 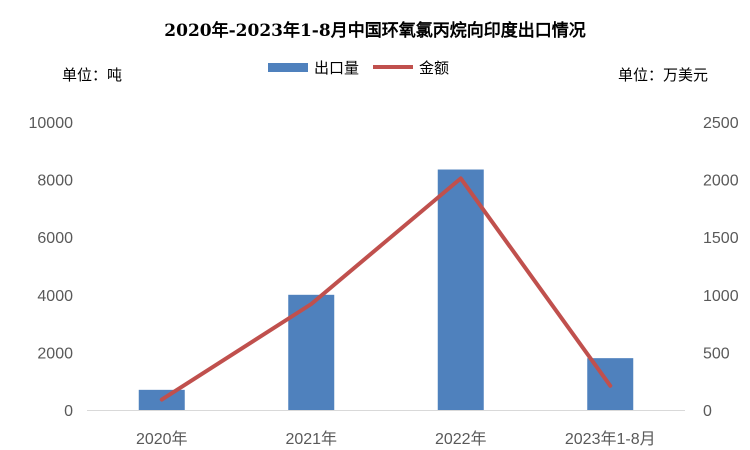 I want to click on right-axis-unit: 单位：万美元, so click(x=663, y=75).